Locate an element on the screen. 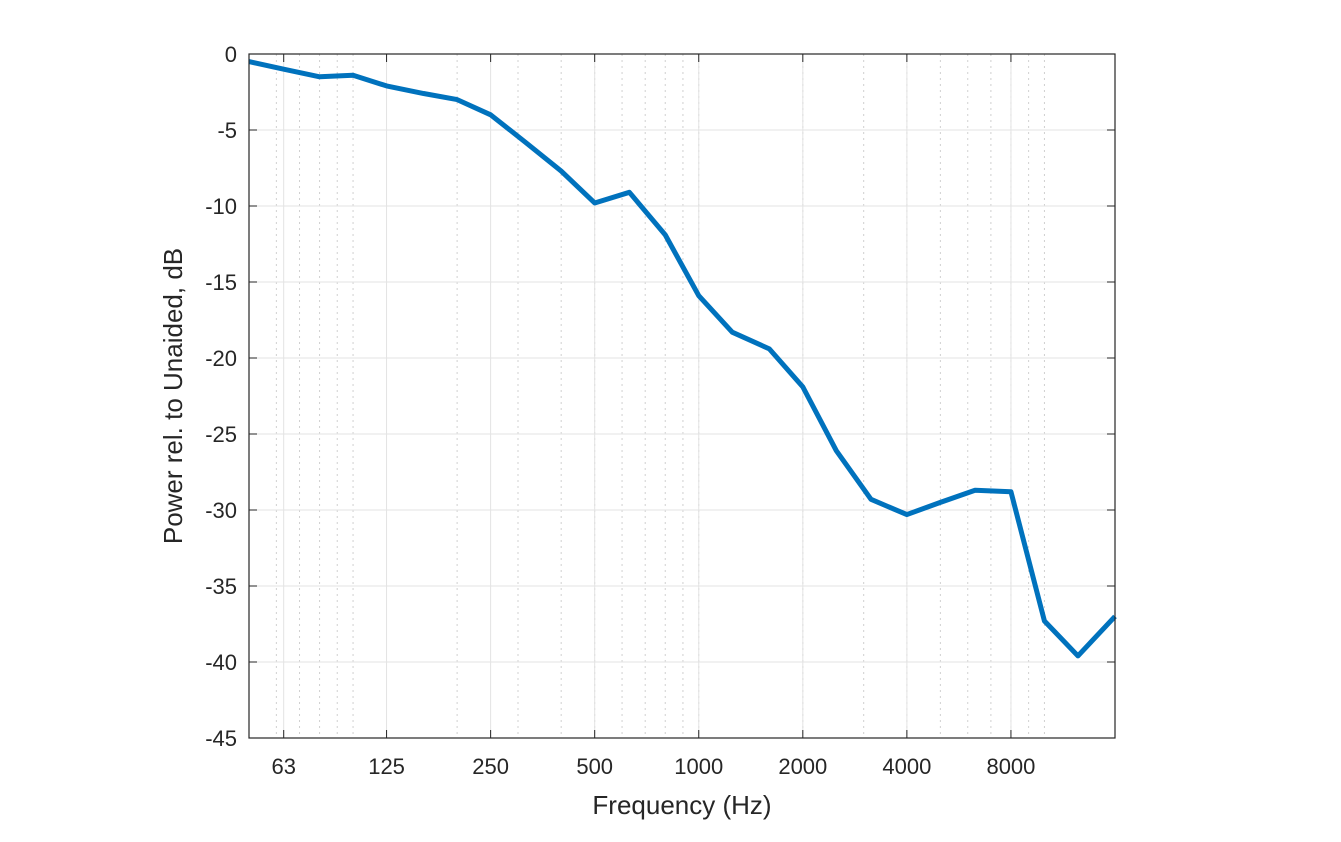  x-tick-label: 2000 is located at coordinates (802, 766).